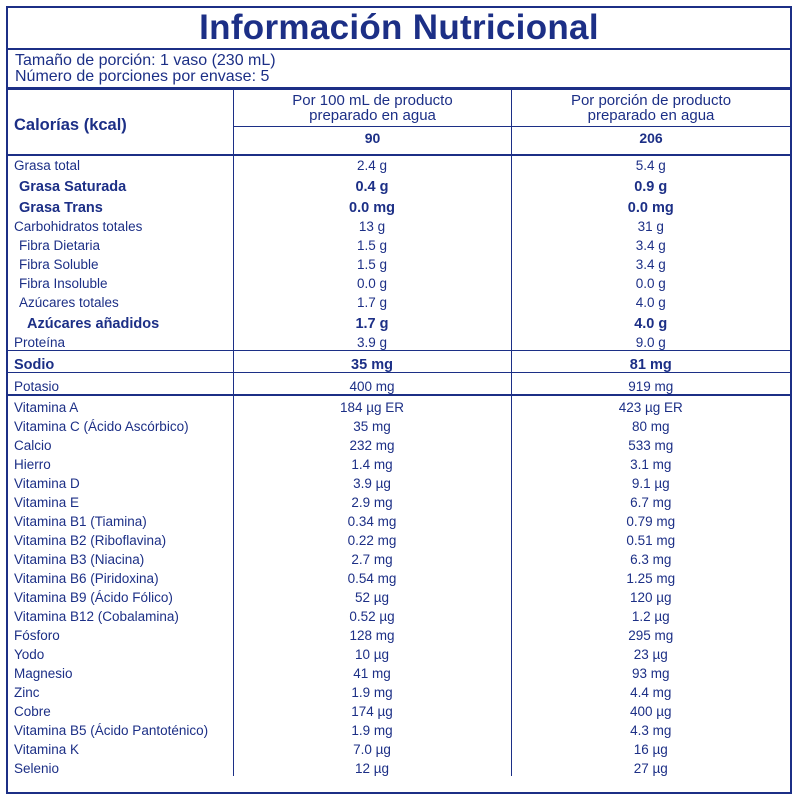 This screenshot has width=800, height=800. What do you see at coordinates (650, 320) in the screenshot?
I see `value-per-portion: 4.0 g` at bounding box center [650, 320].